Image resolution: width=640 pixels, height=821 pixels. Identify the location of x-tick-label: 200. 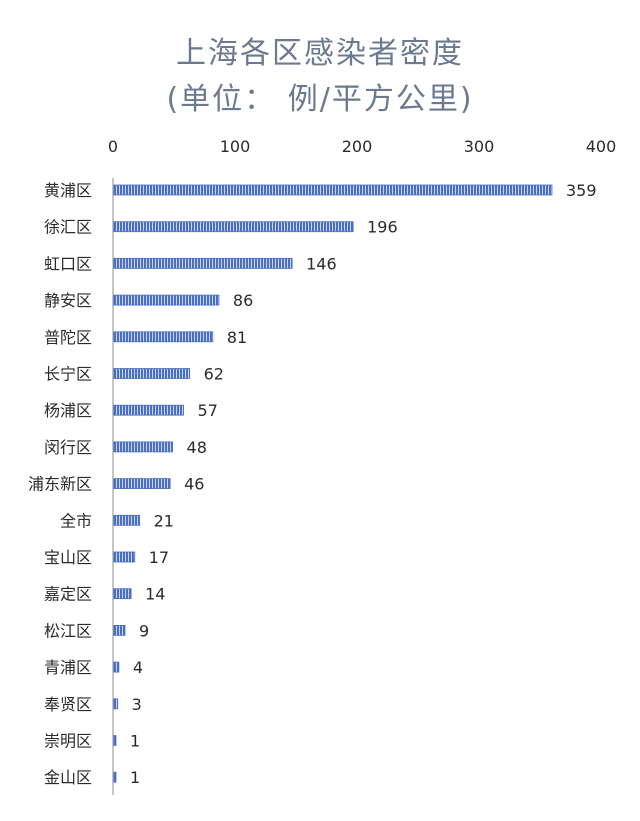
(357, 146).